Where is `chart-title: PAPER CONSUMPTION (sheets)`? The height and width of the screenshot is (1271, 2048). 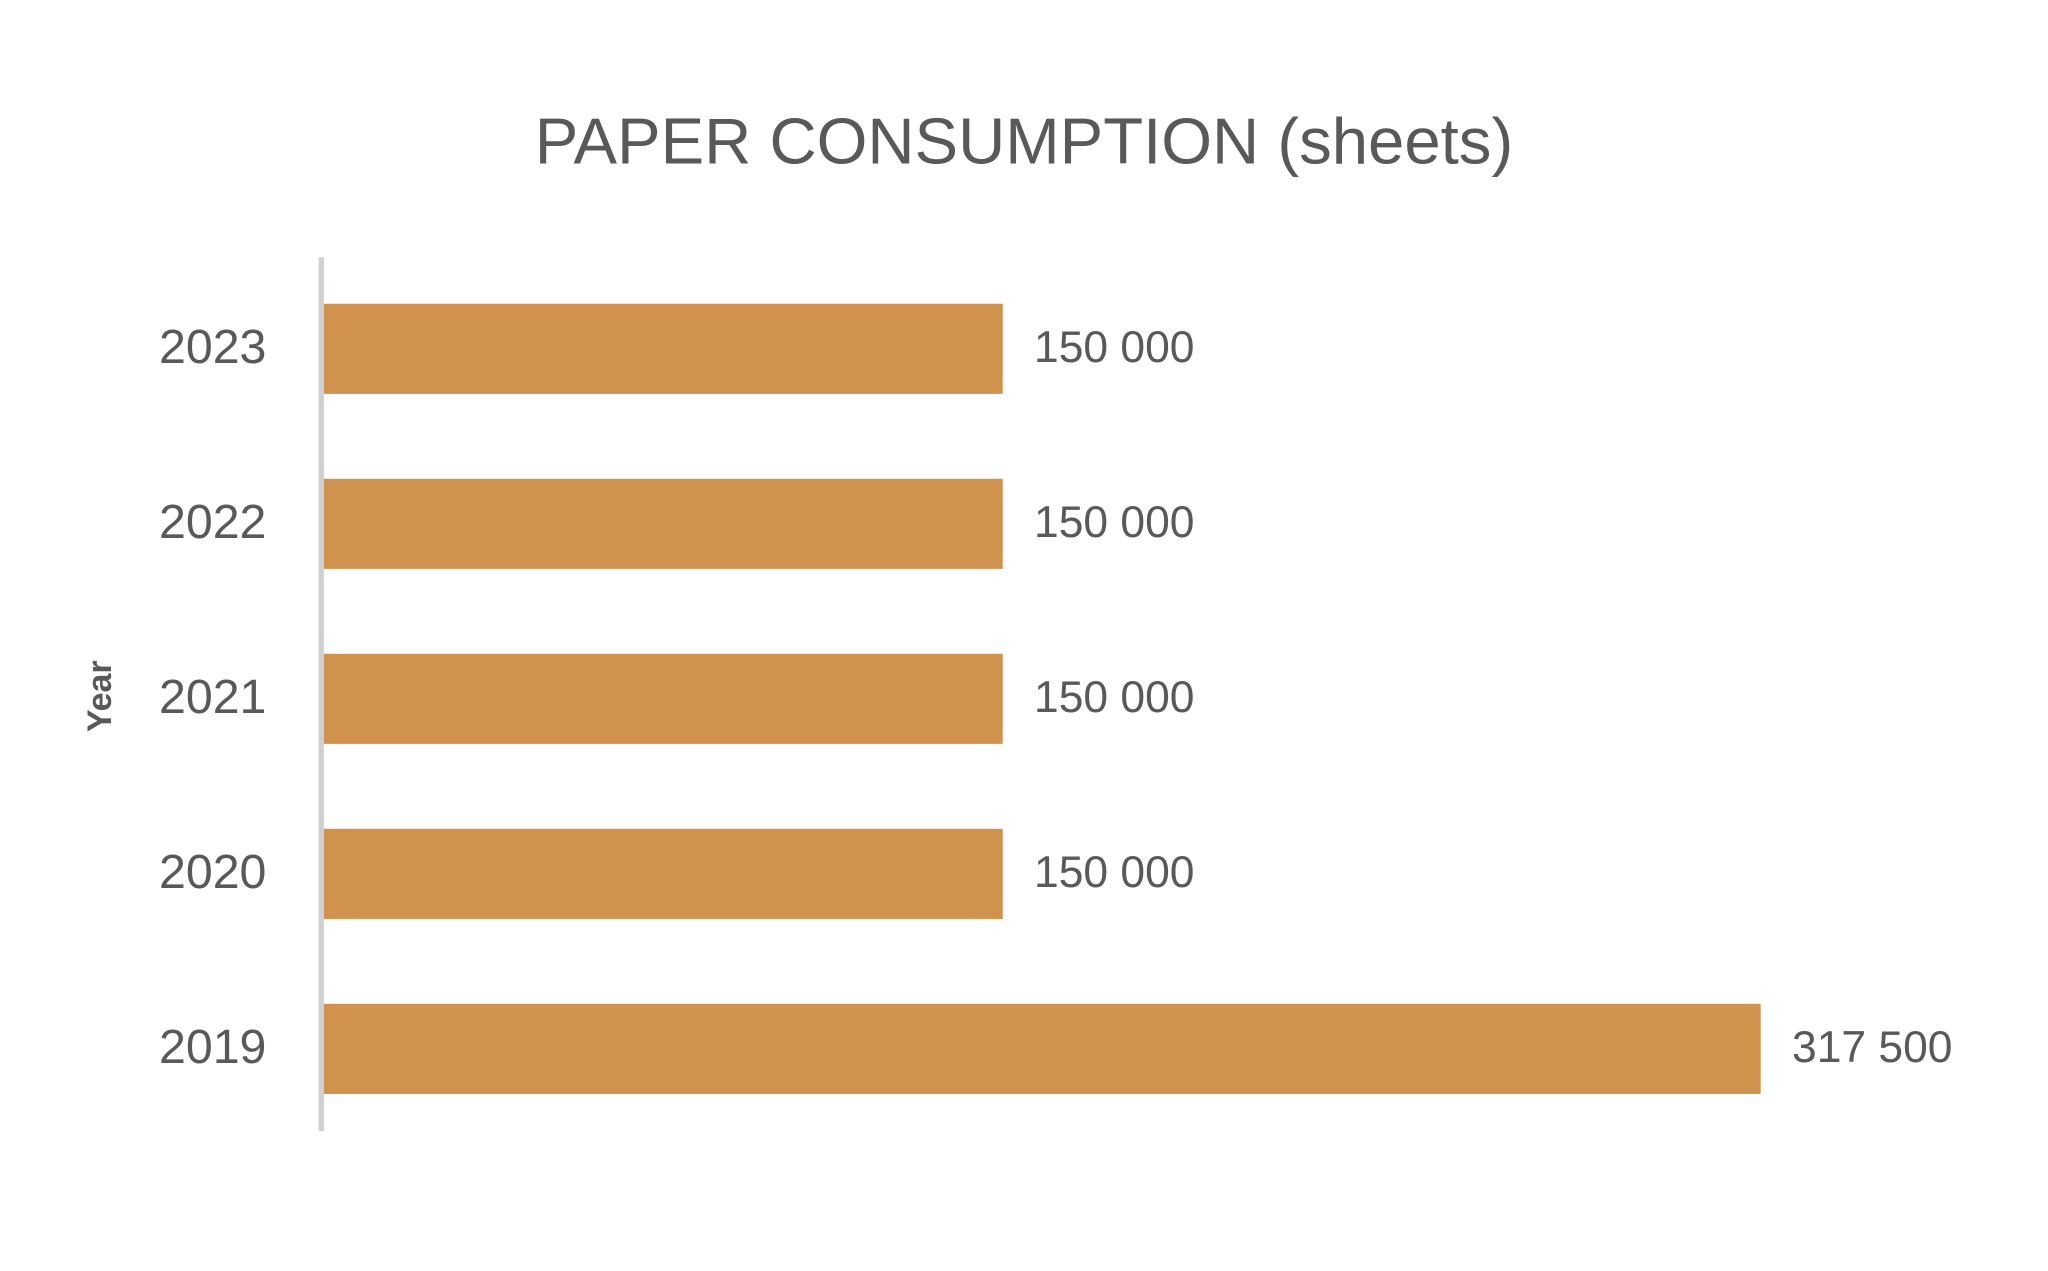 chart-title: PAPER CONSUMPTION (sheets) is located at coordinates (1024, 141).